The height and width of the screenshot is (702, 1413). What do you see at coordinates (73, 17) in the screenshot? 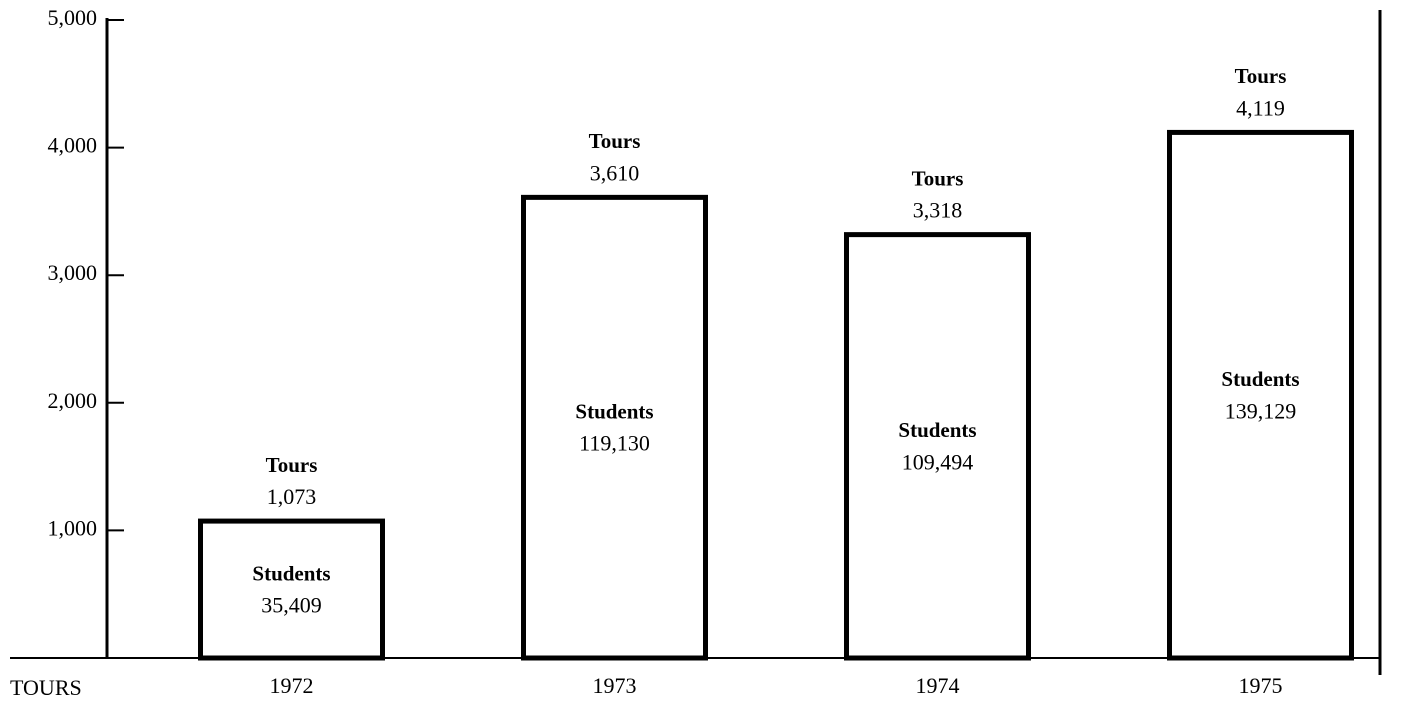
I see `y-tick-label: 5,000` at bounding box center [73, 17].